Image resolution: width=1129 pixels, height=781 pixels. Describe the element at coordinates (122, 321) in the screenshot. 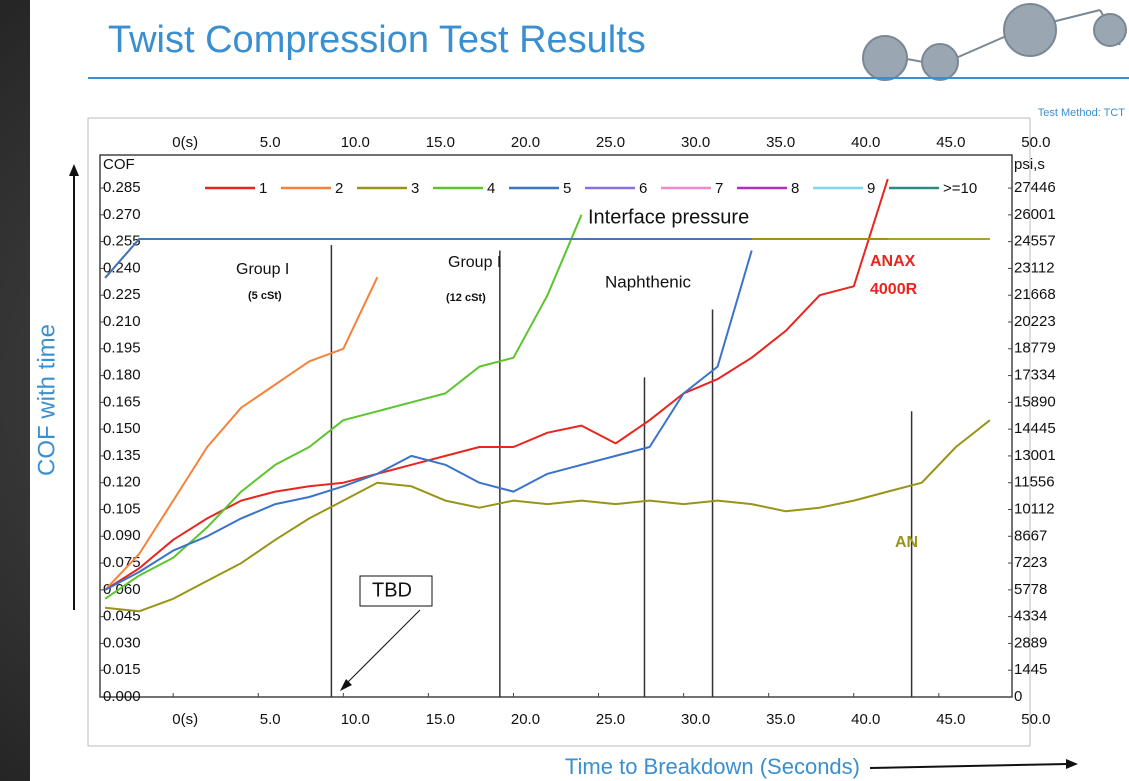

I see `y-tick-label: 0.210` at that location.